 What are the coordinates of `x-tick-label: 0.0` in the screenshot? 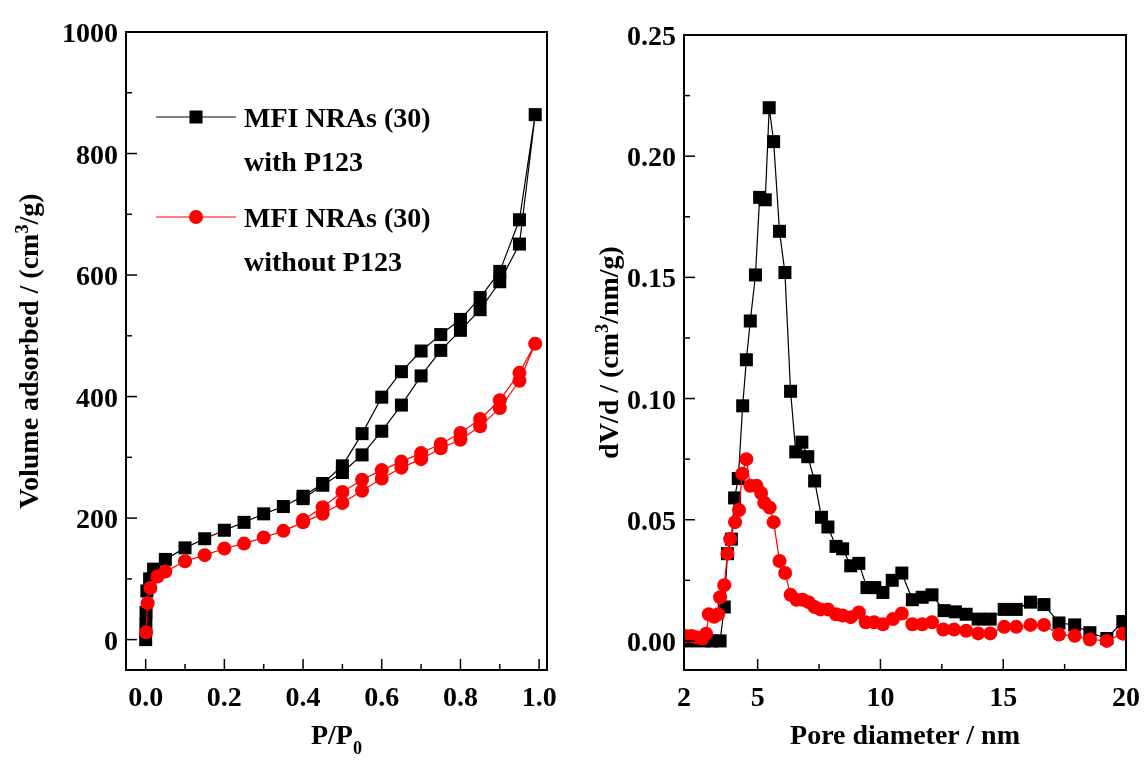 It's located at (146, 696).